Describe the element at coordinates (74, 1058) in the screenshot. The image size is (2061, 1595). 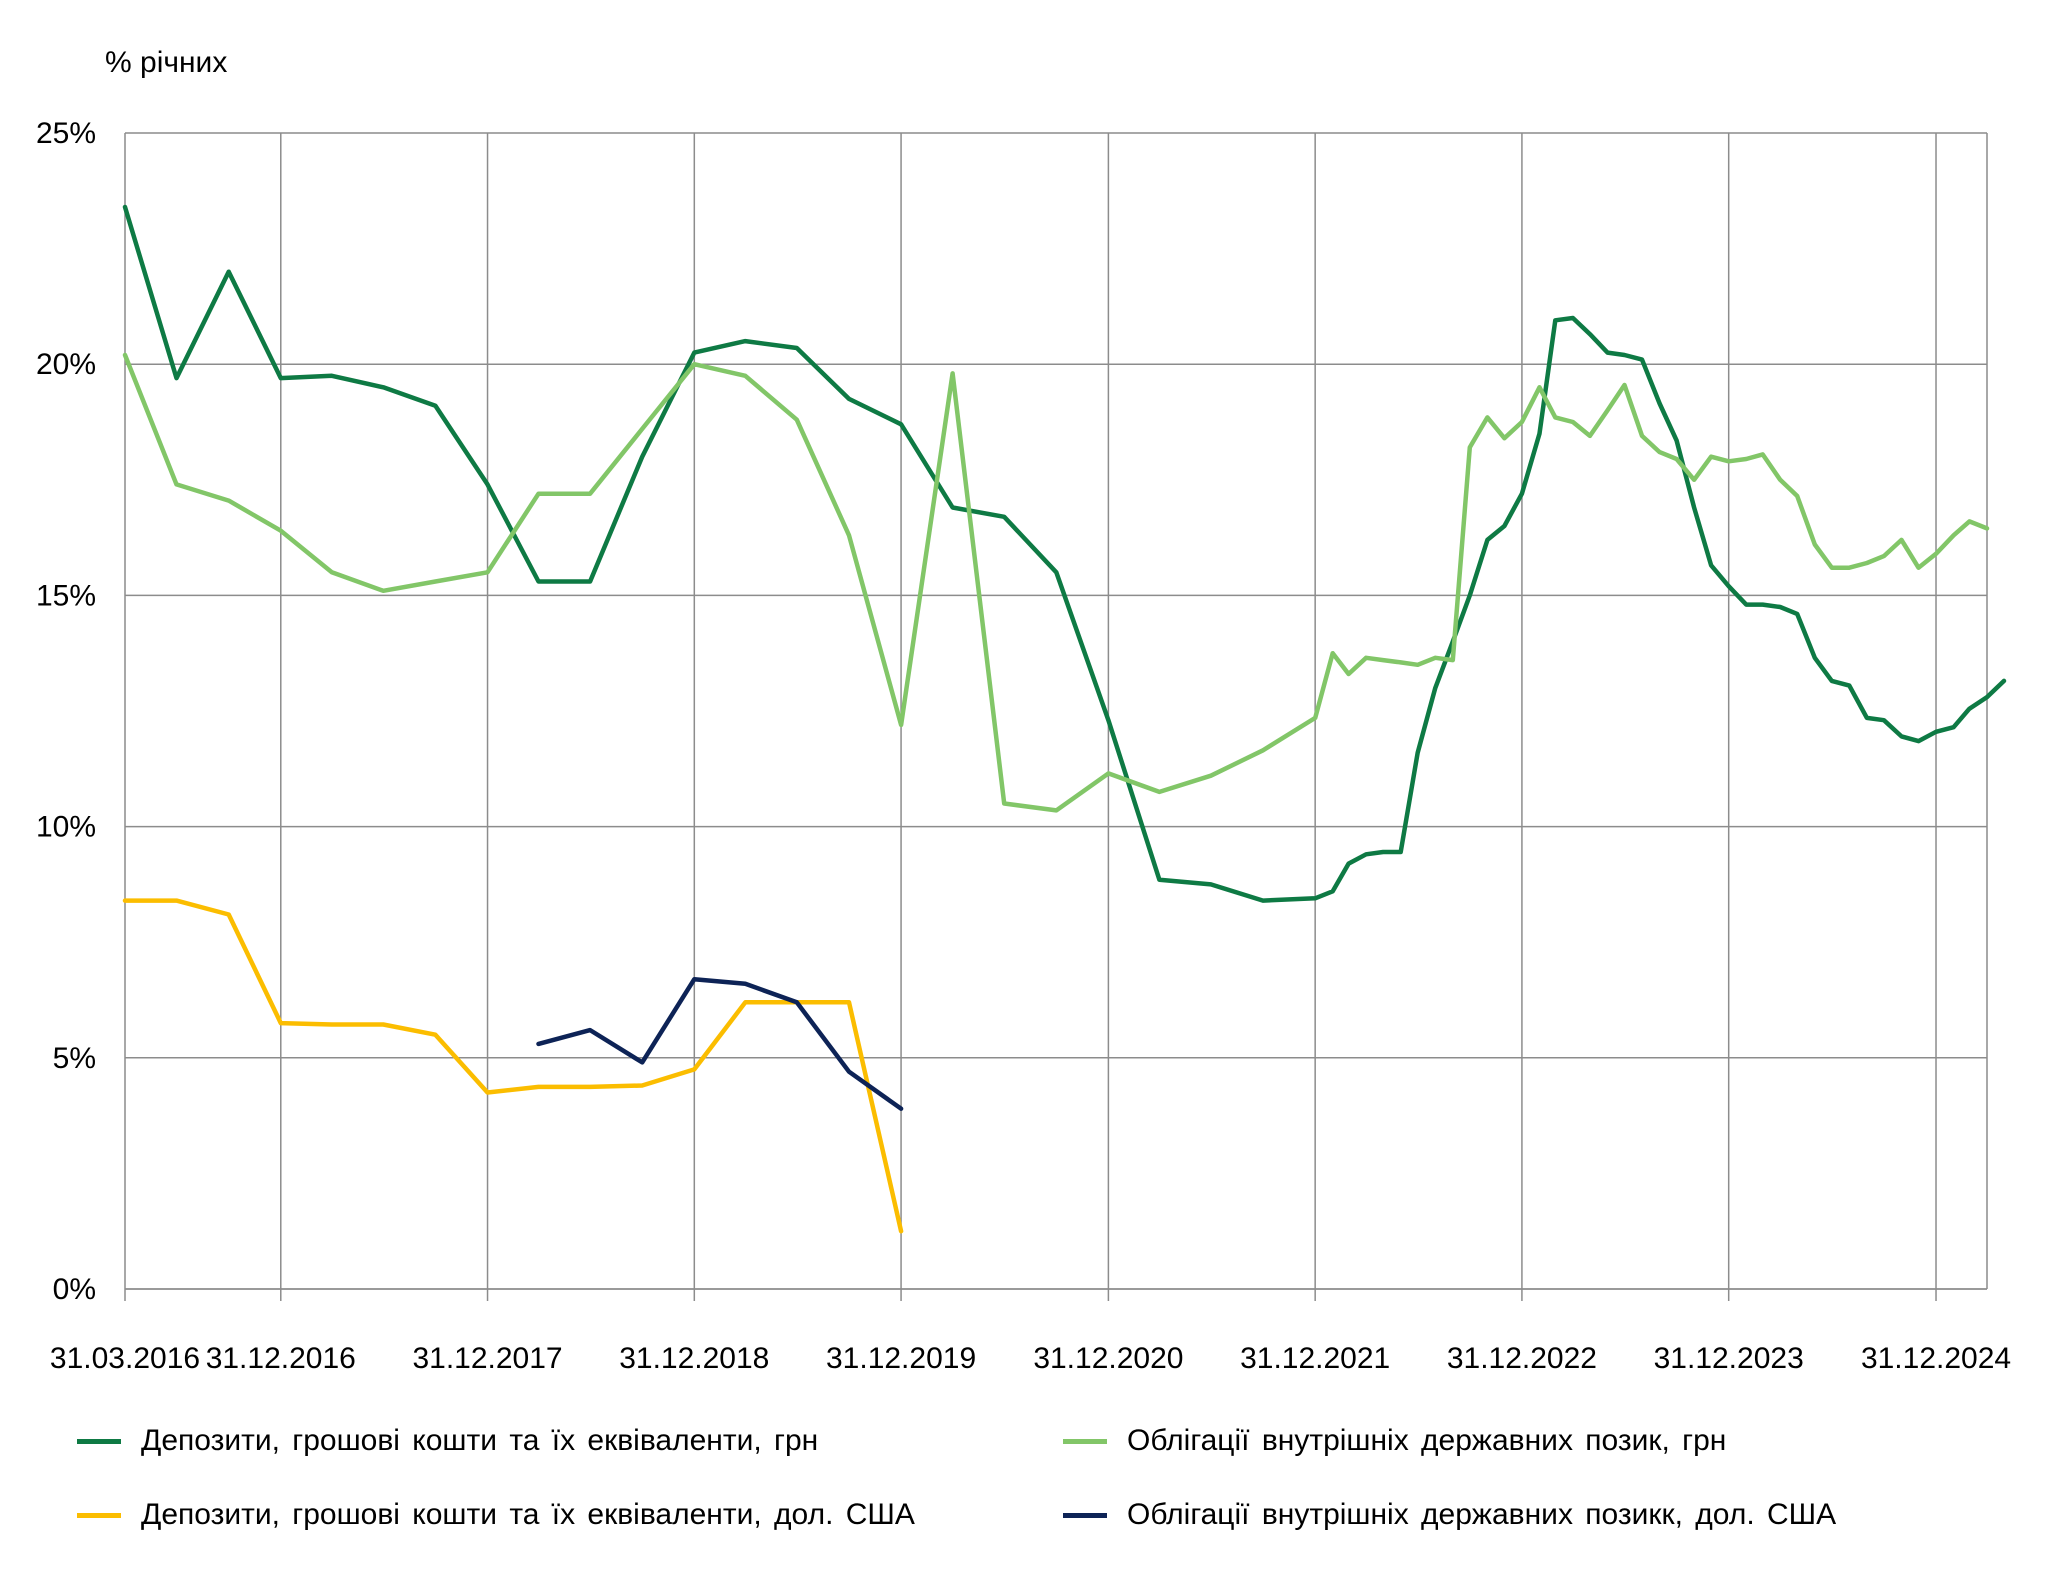
I see `y-tick-label: 5%` at that location.